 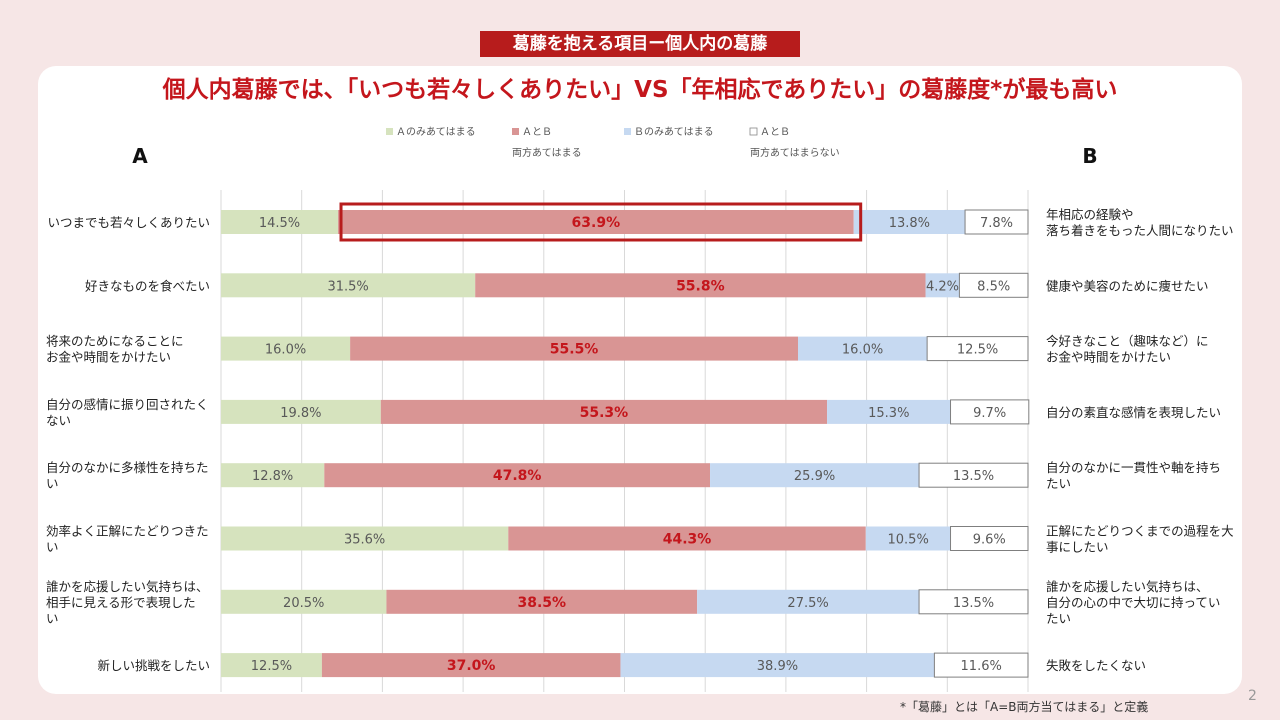 I want to click on legend-label-both: 両方あてはまる, so click(x=547, y=152).